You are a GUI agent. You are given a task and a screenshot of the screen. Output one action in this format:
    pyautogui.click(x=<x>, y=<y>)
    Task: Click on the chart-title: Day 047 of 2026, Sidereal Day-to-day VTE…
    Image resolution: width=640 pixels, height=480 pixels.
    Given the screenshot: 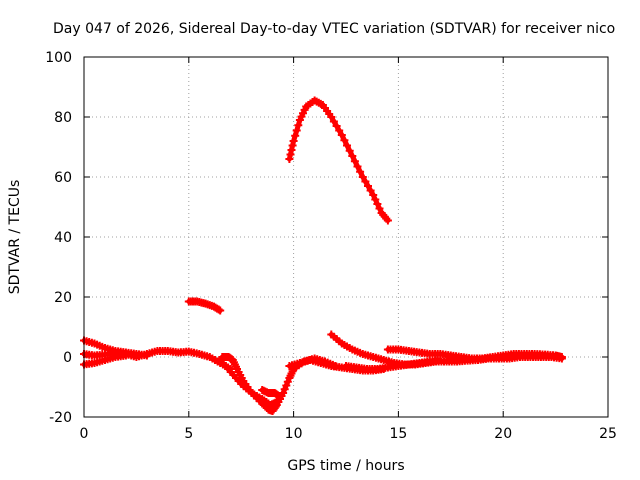 What is the action you would take?
    pyautogui.click(x=334, y=29)
    